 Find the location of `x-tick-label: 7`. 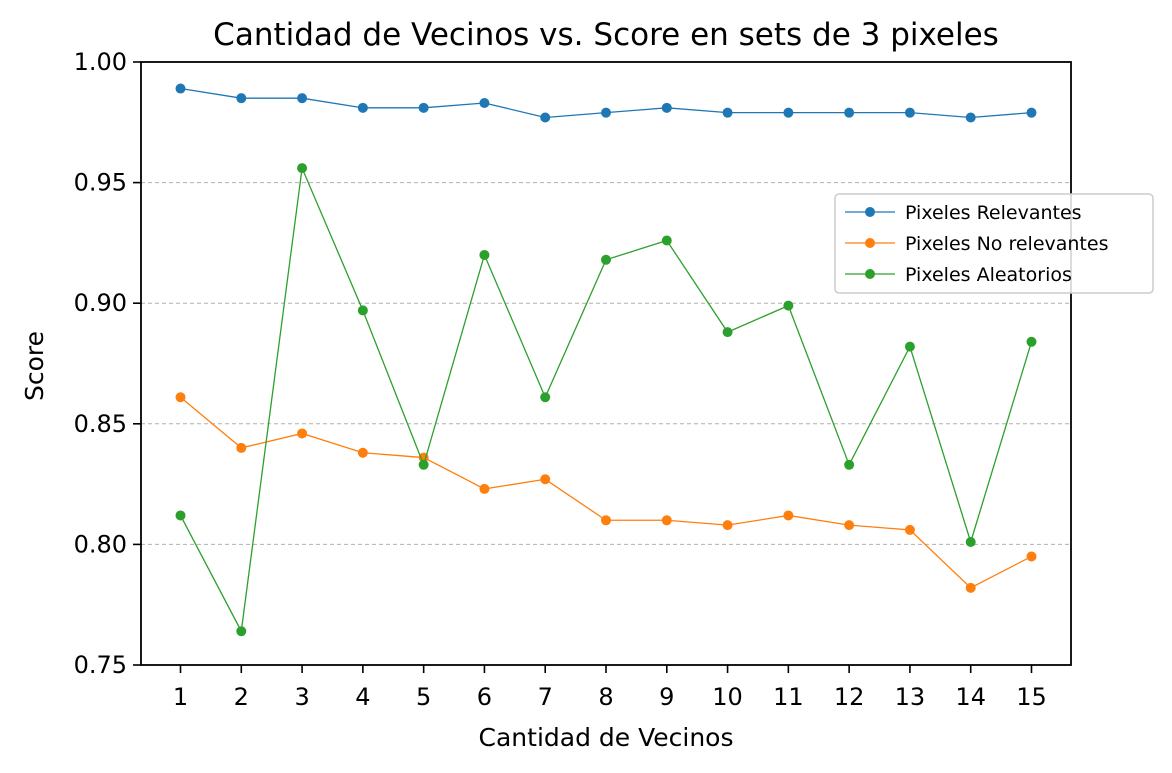

x-tick-label: 7 is located at coordinates (545, 697).